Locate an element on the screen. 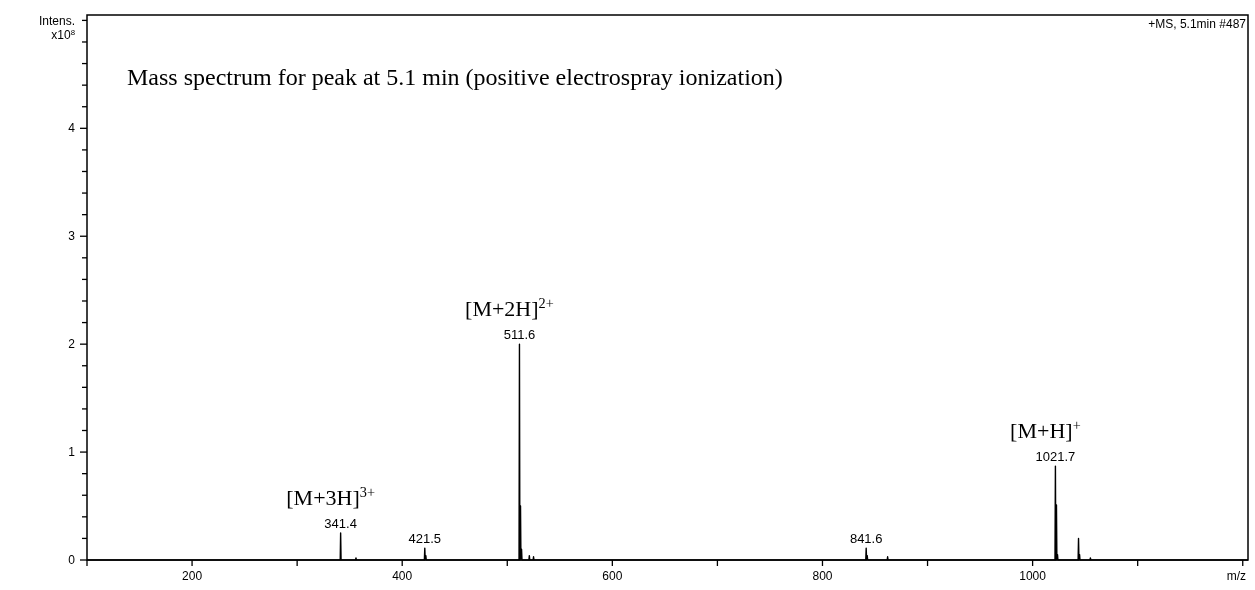  annotation: 421.5 is located at coordinates (425, 539).